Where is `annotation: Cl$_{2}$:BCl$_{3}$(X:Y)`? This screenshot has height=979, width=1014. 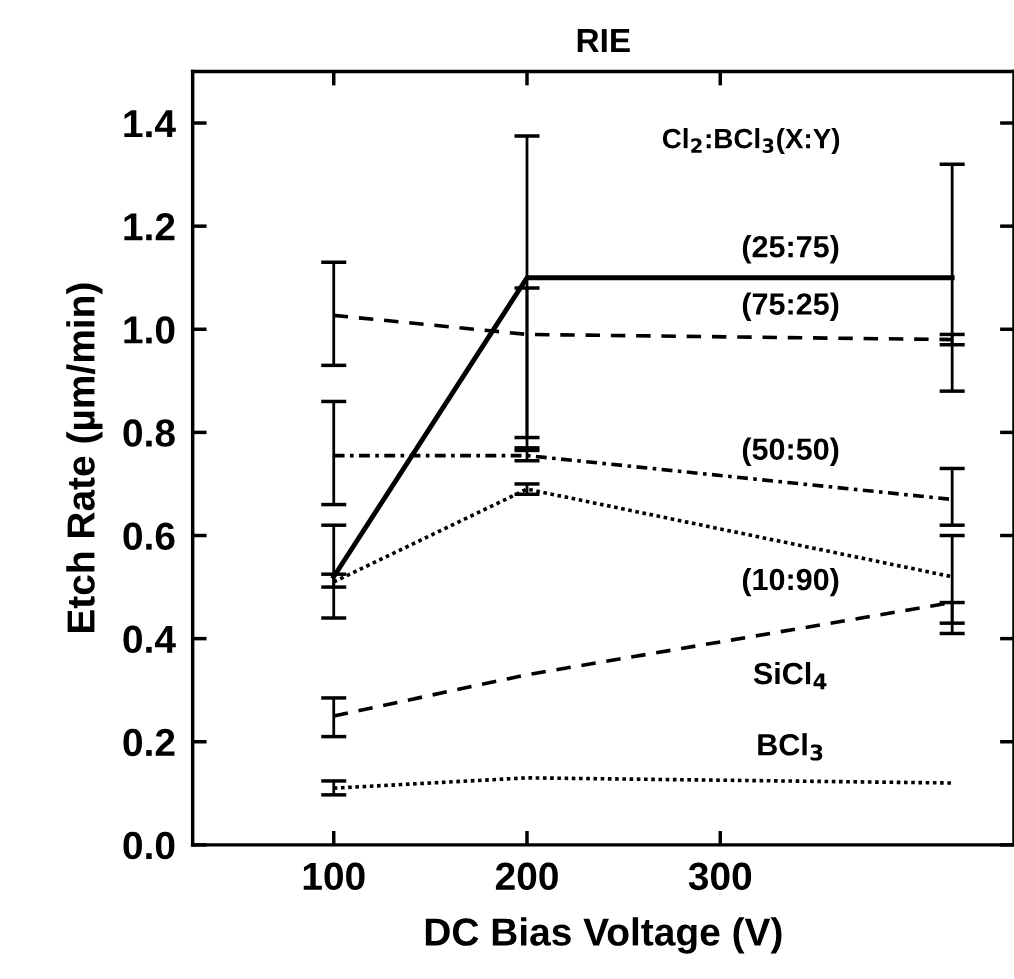
annotation: Cl$_{2}$:BCl$_{3}$(X:Y) is located at coordinates (751, 141).